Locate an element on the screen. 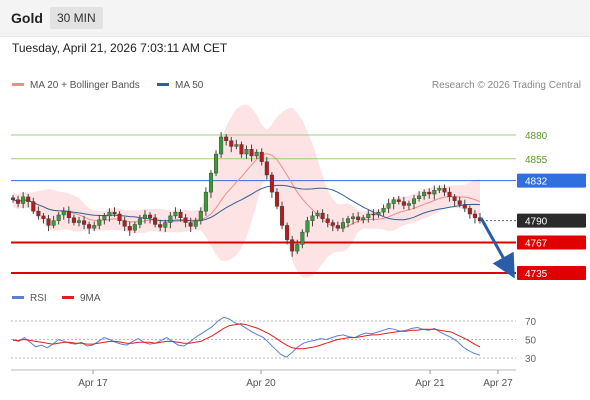 The width and height of the screenshot is (590, 400). legend-item-bollinger: MA 20 + Bollinger Bands is located at coordinates (76, 85).